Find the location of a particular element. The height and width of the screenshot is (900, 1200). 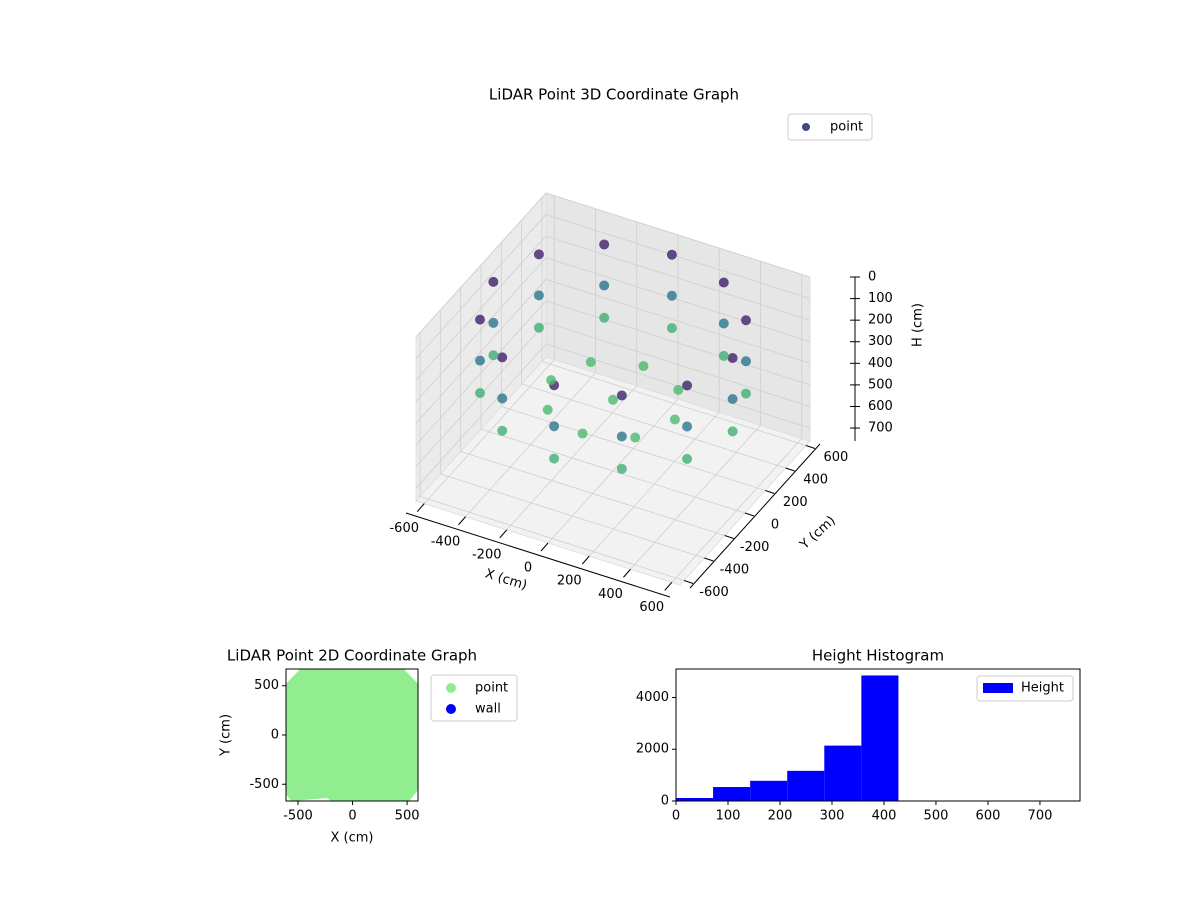

x-tick-label: 300 is located at coordinates (832, 816).